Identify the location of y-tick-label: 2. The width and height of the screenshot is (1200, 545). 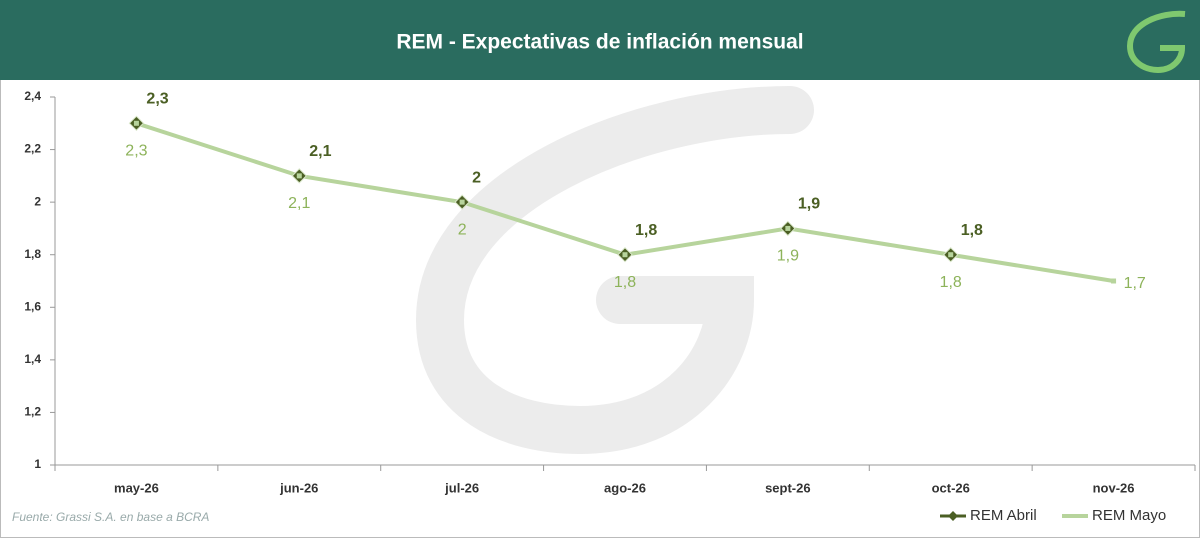
(37, 201).